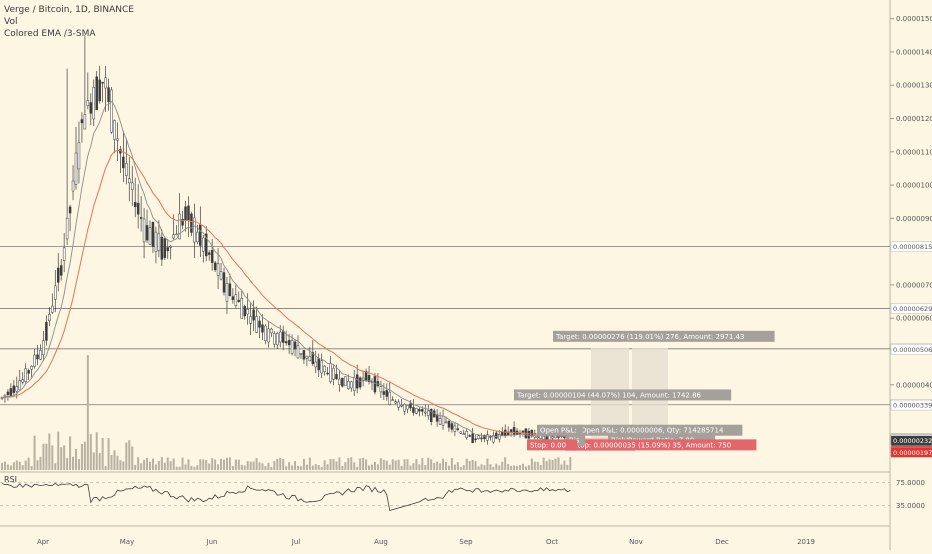  Describe the element at coordinates (664, 336) in the screenshot. I see `target-label-1-bg` at that location.